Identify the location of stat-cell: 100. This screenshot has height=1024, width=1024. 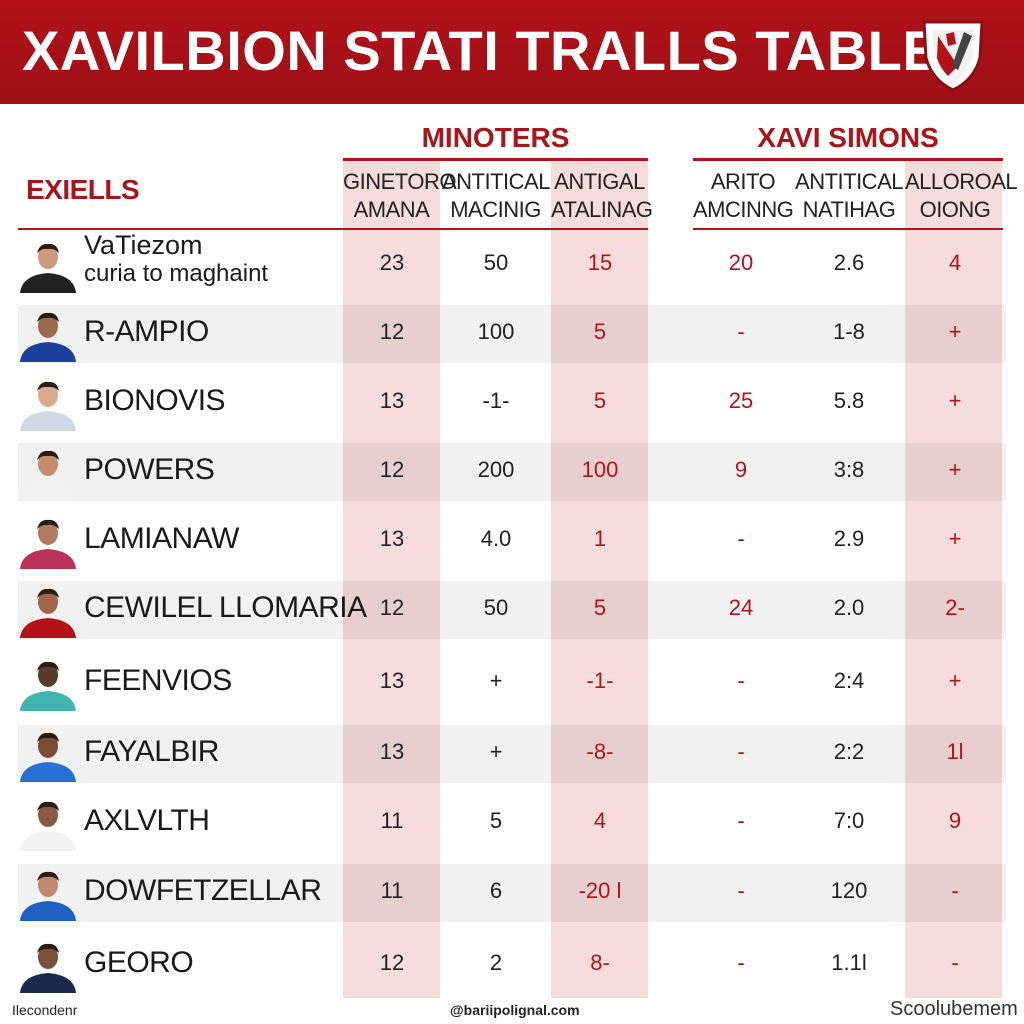
(600, 469).